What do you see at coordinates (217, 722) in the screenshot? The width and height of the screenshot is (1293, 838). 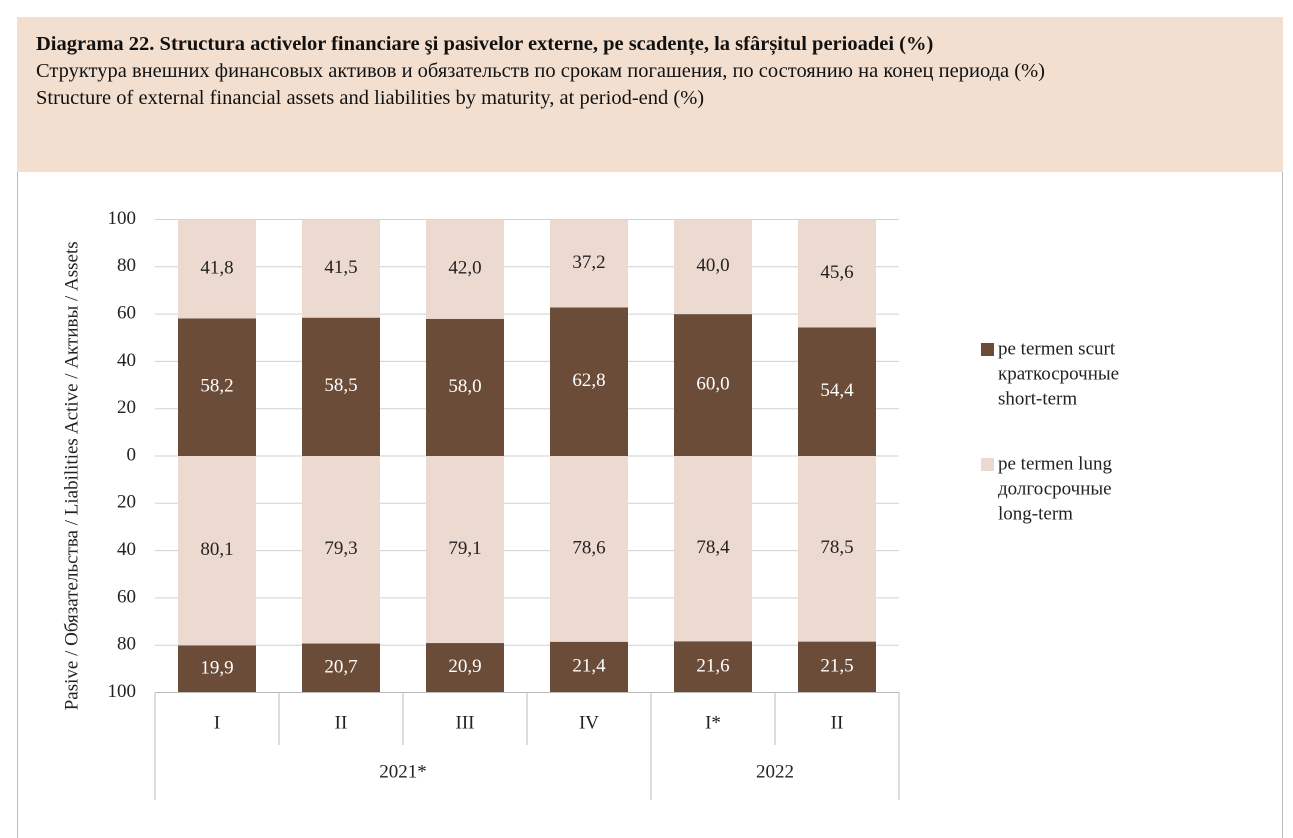 I see `x-tick-label: I` at bounding box center [217, 722].